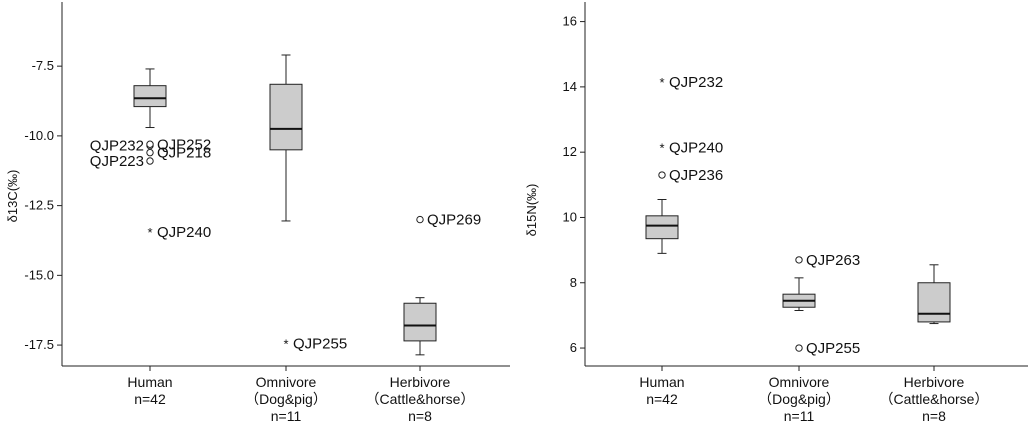 This screenshot has width=1028, height=430. What do you see at coordinates (570, 21) in the screenshot?
I see `y-tick-label: 16` at bounding box center [570, 21].